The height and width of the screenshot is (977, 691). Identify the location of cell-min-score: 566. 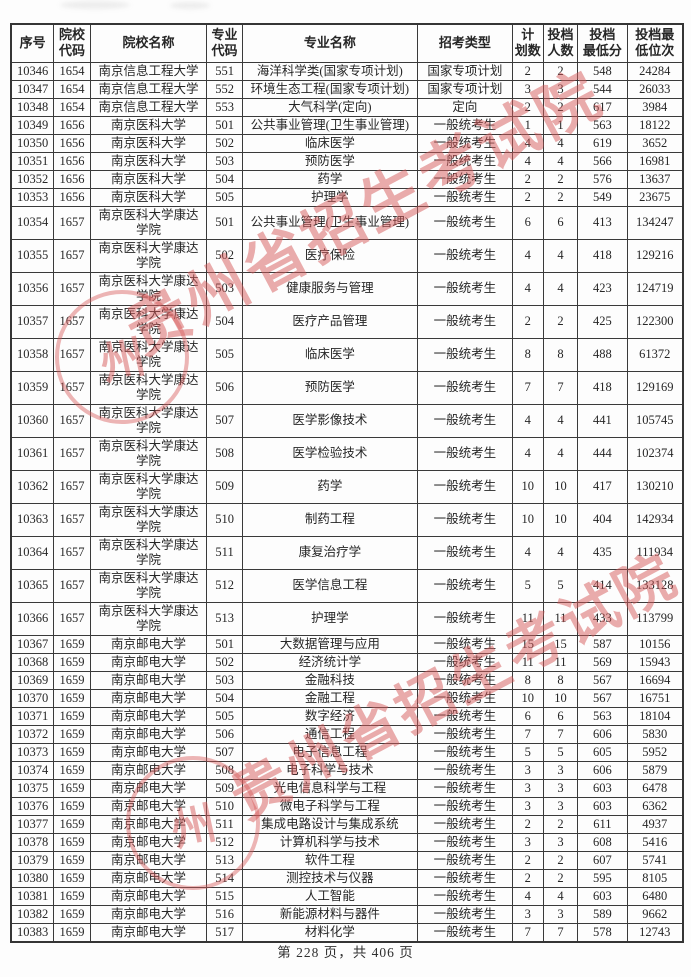
(602, 161).